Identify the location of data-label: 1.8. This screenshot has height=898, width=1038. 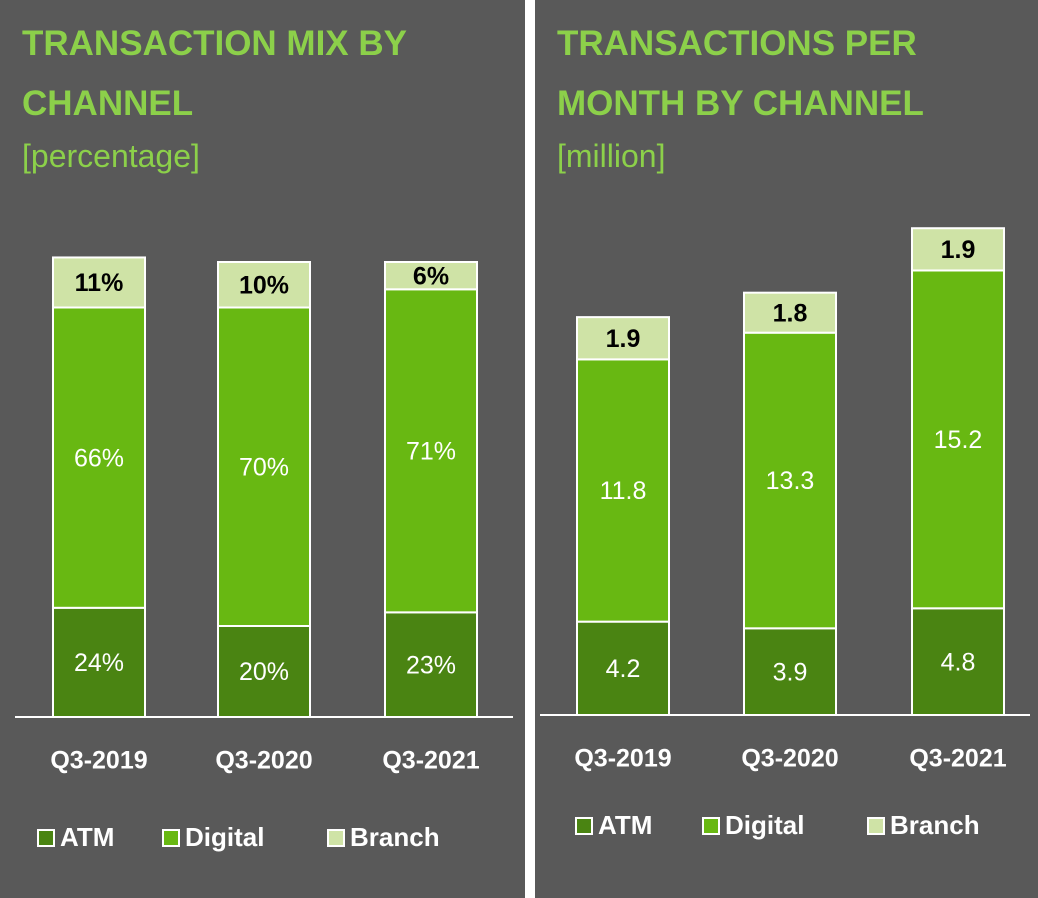
(790, 313).